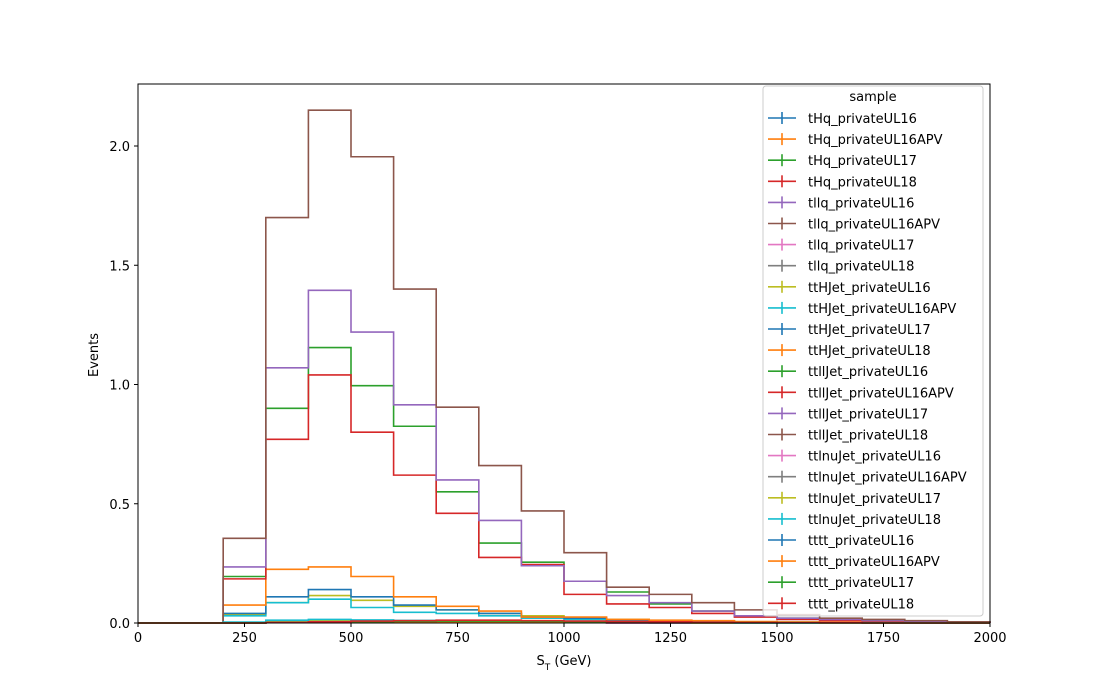  What do you see at coordinates (861, 604) in the screenshot?
I see `legend-label: tttt_privateUL18` at bounding box center [861, 604].